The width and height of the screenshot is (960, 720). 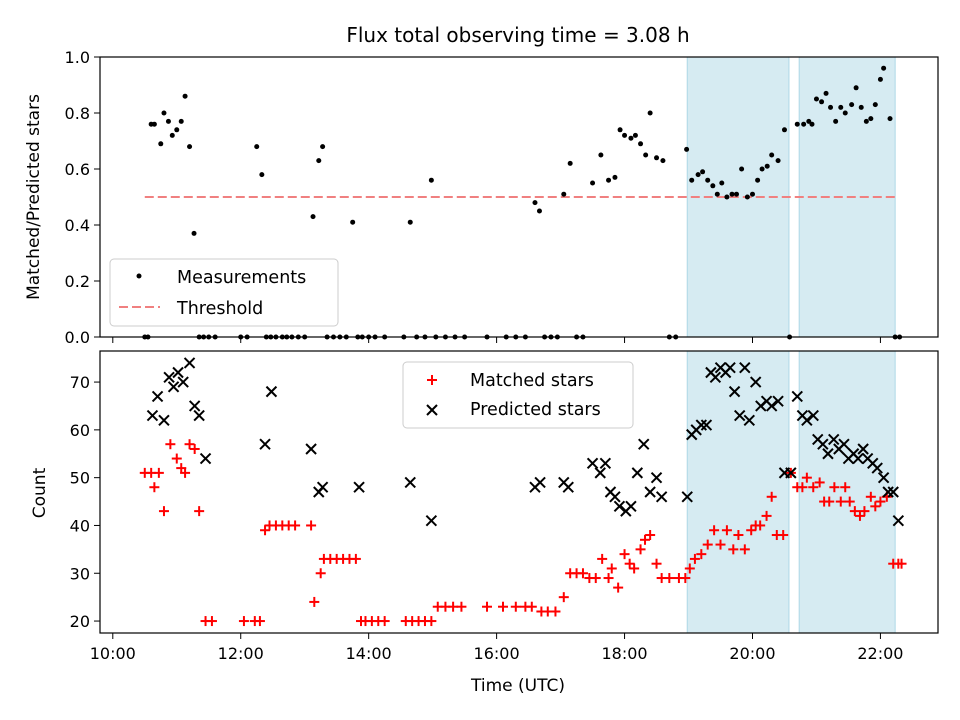 What do you see at coordinates (219, 309) in the screenshot?
I see `legend-threshold-label: Threshold` at bounding box center [219, 309].